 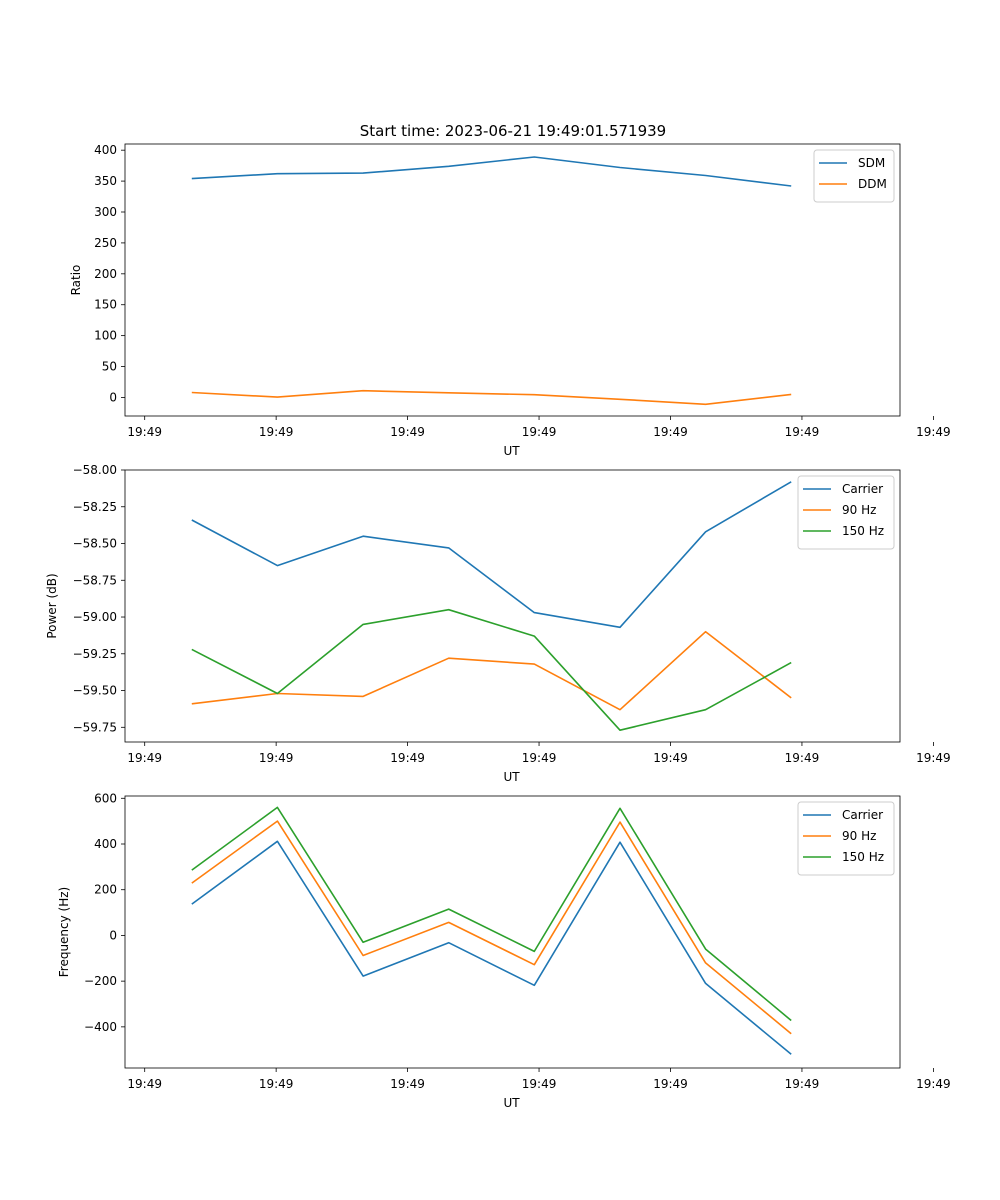 I want to click on ratio-series-ddm-line, so click(x=491, y=397).